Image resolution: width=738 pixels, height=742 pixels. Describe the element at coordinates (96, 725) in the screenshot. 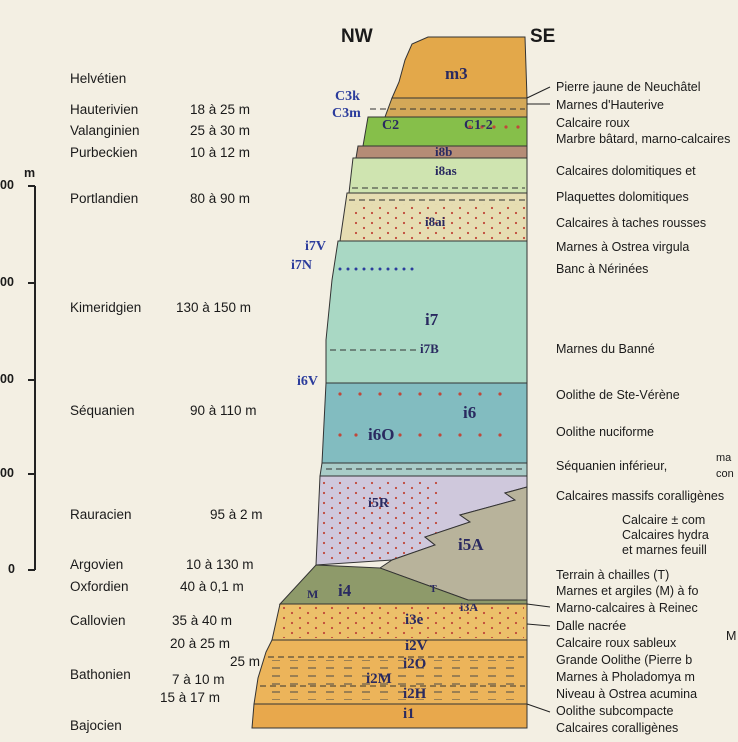

I see `stage-name: Bajocien` at that location.